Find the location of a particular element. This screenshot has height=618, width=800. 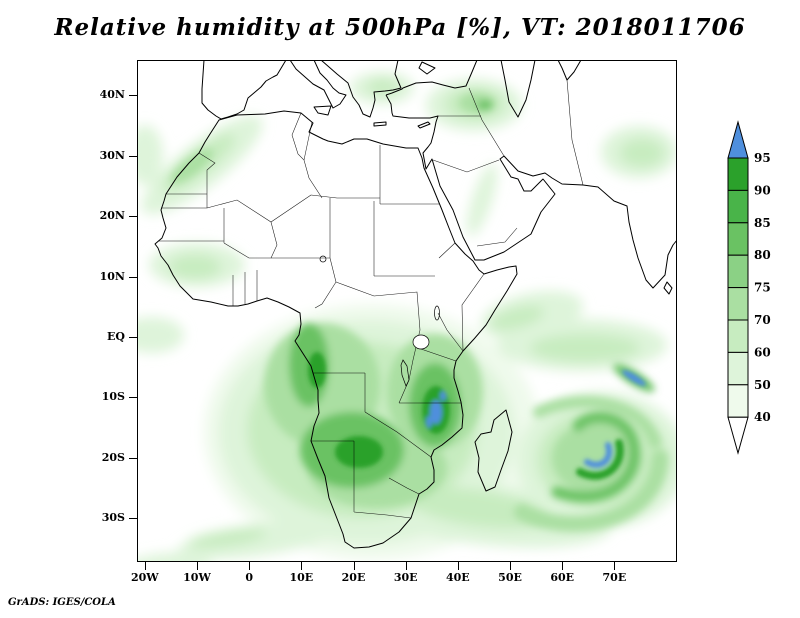

colorbar-bottom-arrow is located at coordinates (738, 435).